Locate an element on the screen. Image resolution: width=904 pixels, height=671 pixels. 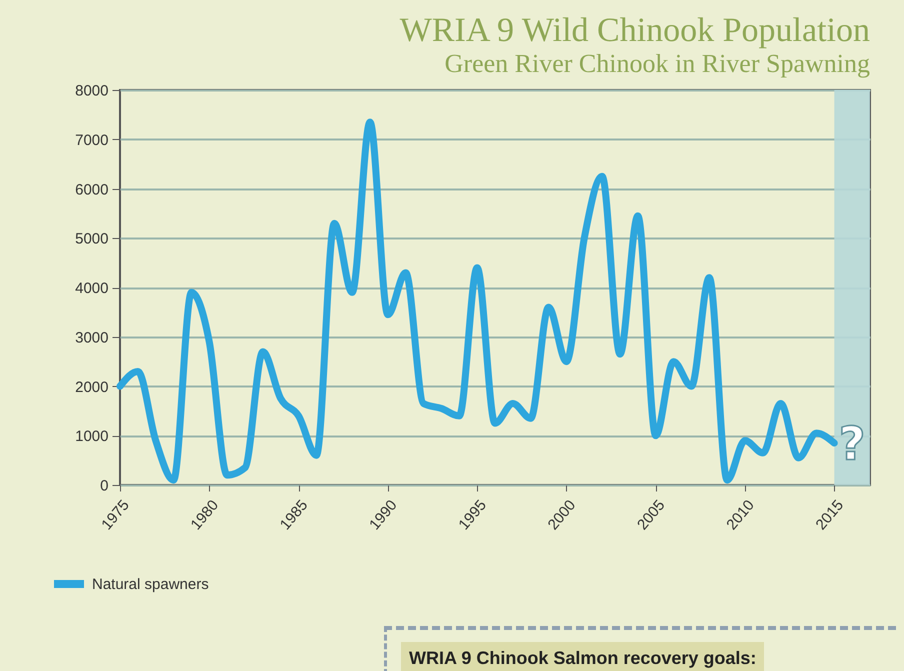
band-label: ? is located at coordinates (852, 443).